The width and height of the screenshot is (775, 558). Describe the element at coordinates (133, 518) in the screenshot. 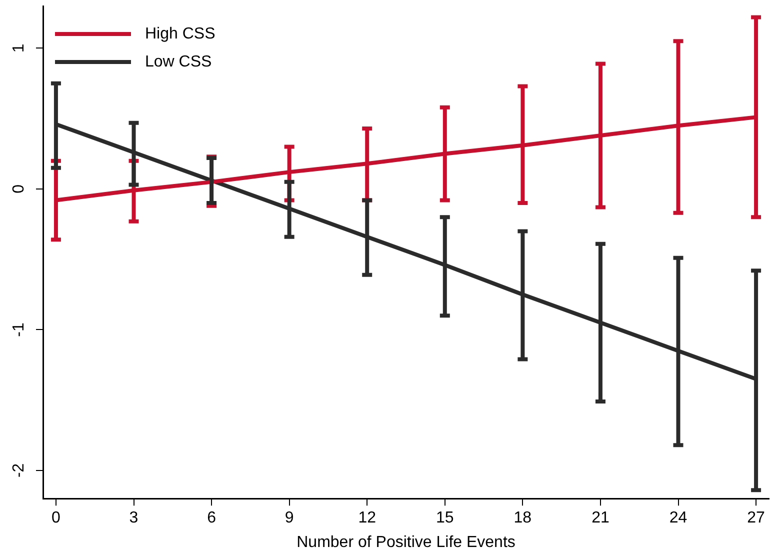

I see `x-tick-label: 3` at that location.